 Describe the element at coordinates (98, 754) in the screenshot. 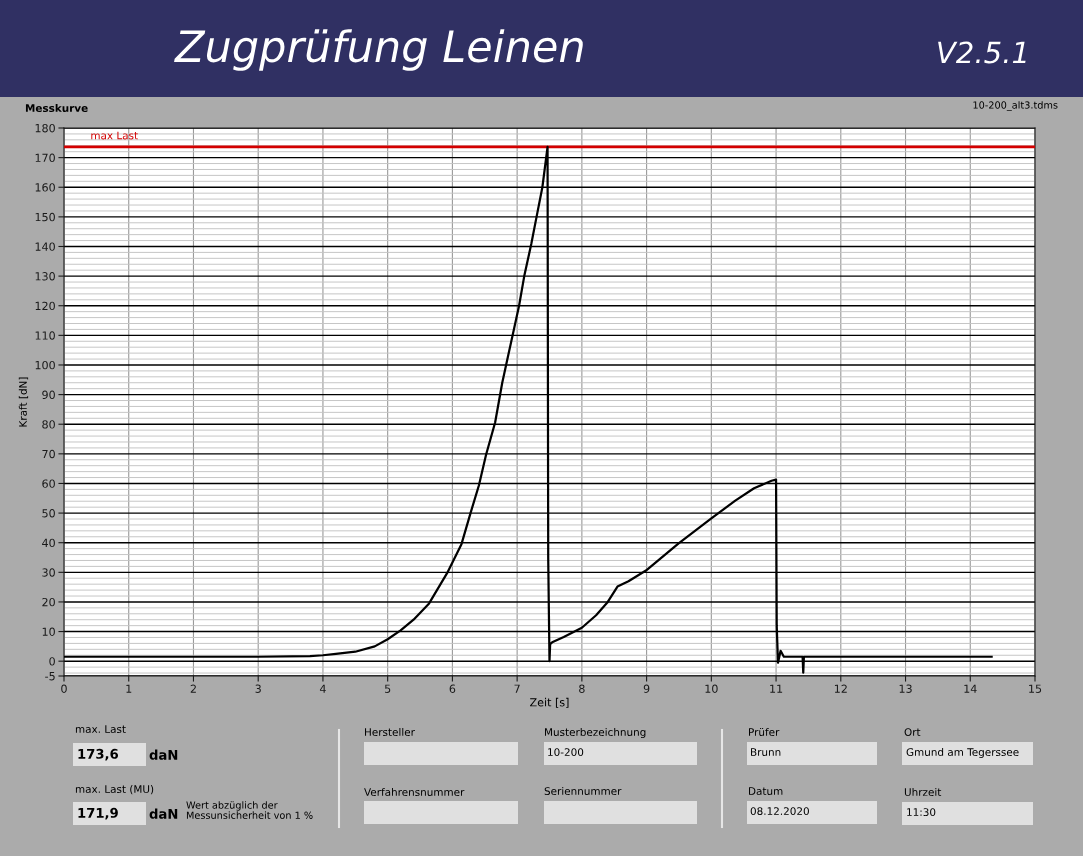

I see `text: 173,6` at that location.